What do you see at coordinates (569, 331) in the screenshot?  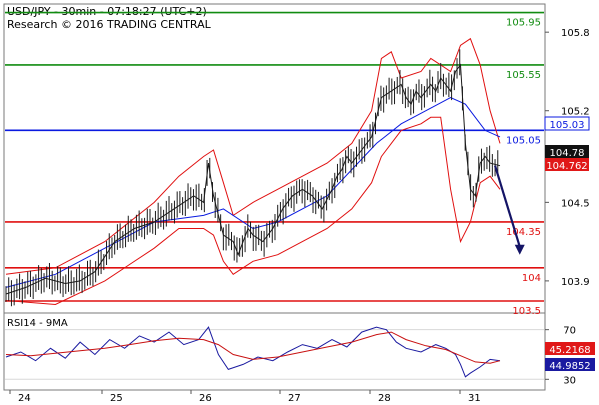 I see `rsi-y-tick-label: 70` at bounding box center [569, 331].